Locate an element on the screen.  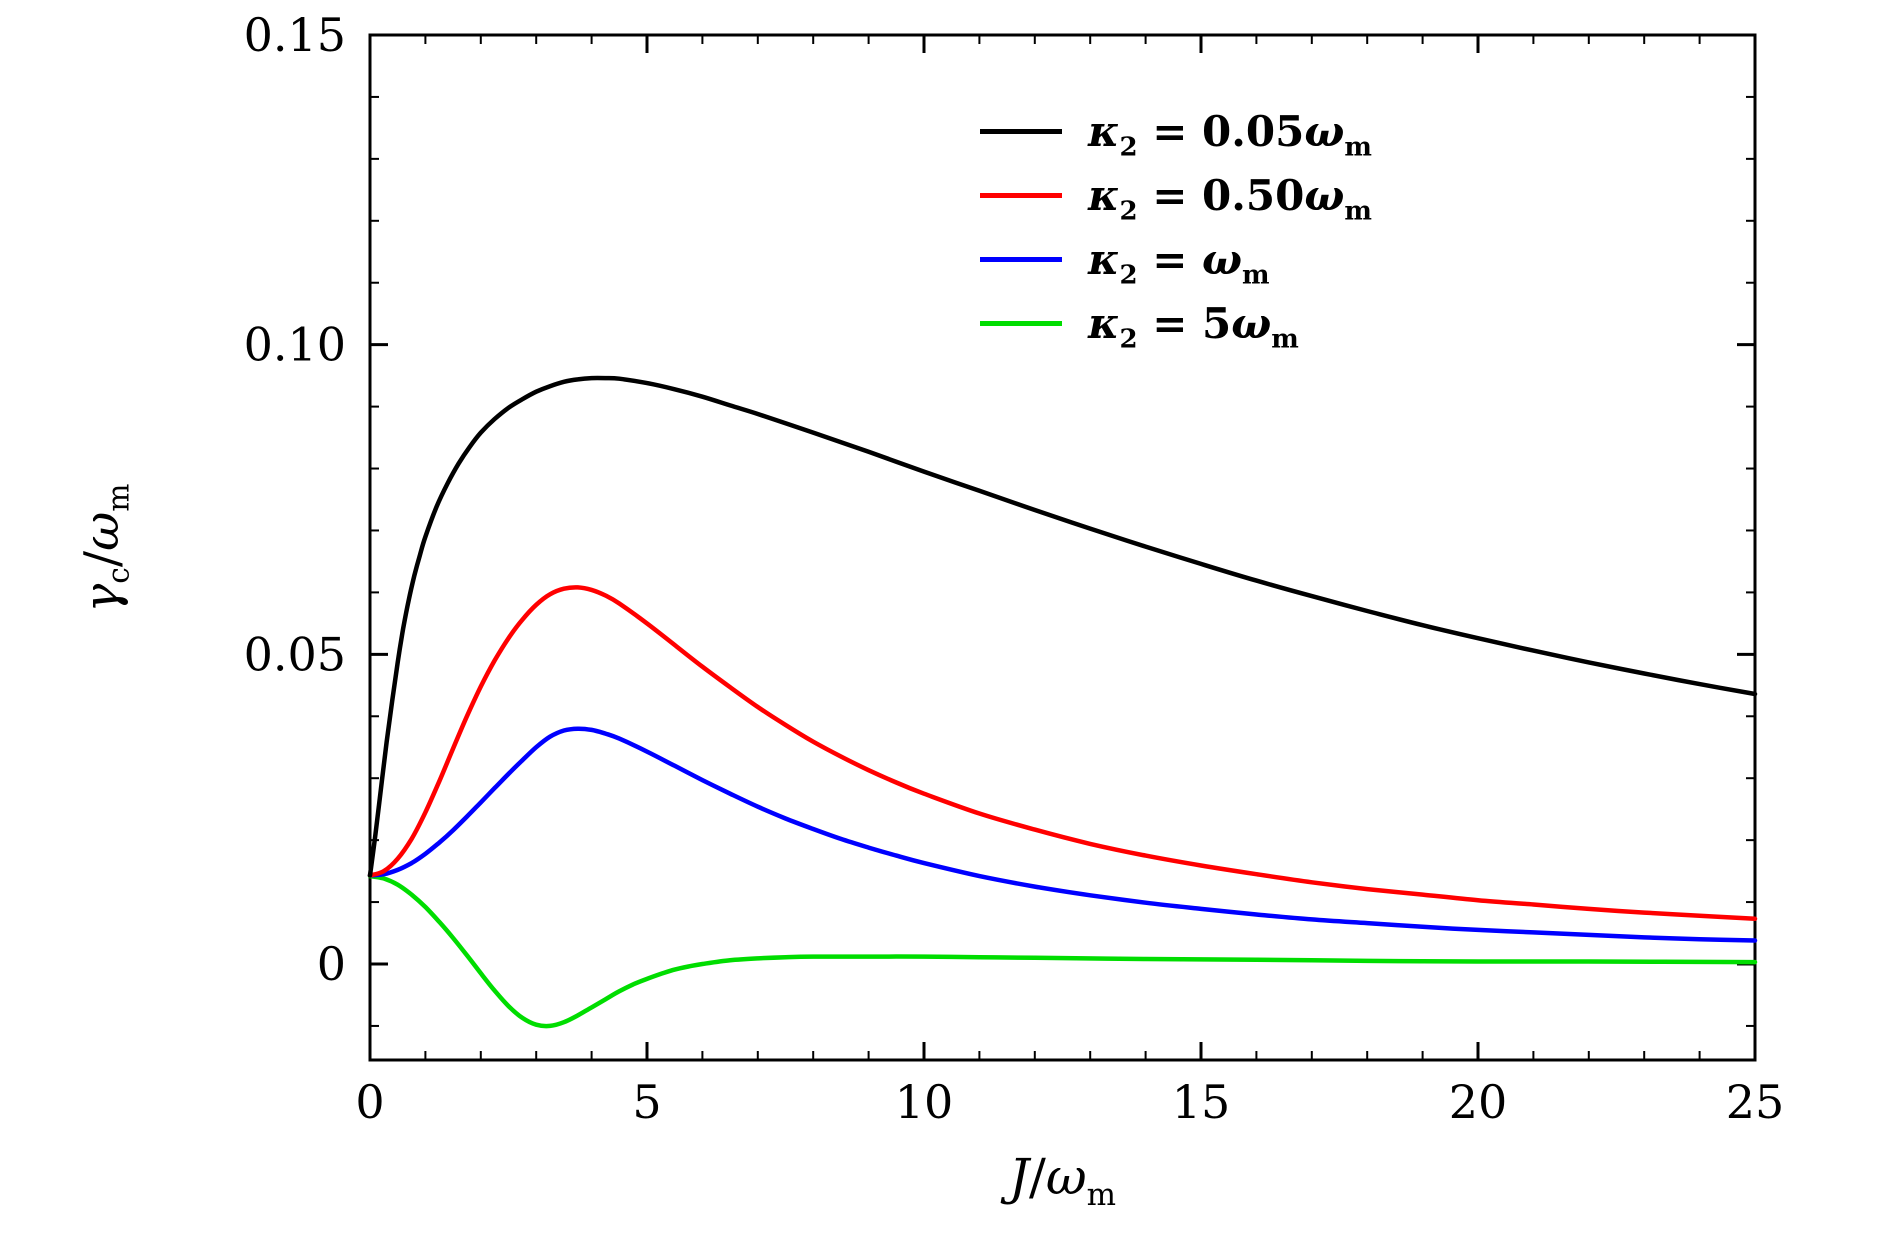
legend-item: κ2 = ωm is located at coordinates (1176, 262).